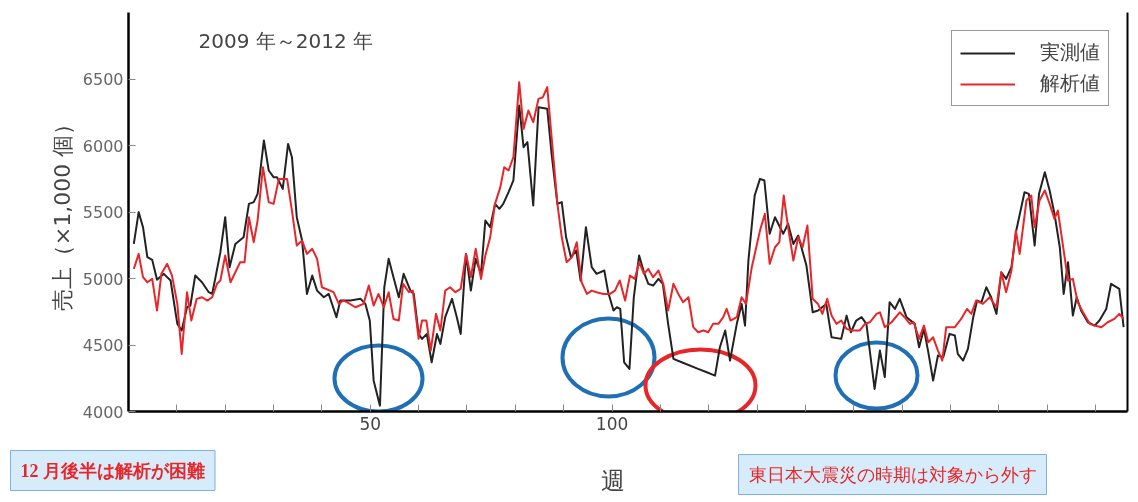 This screenshot has width=1138, height=502. I want to click on y-tick-label: 4000, so click(103, 412).